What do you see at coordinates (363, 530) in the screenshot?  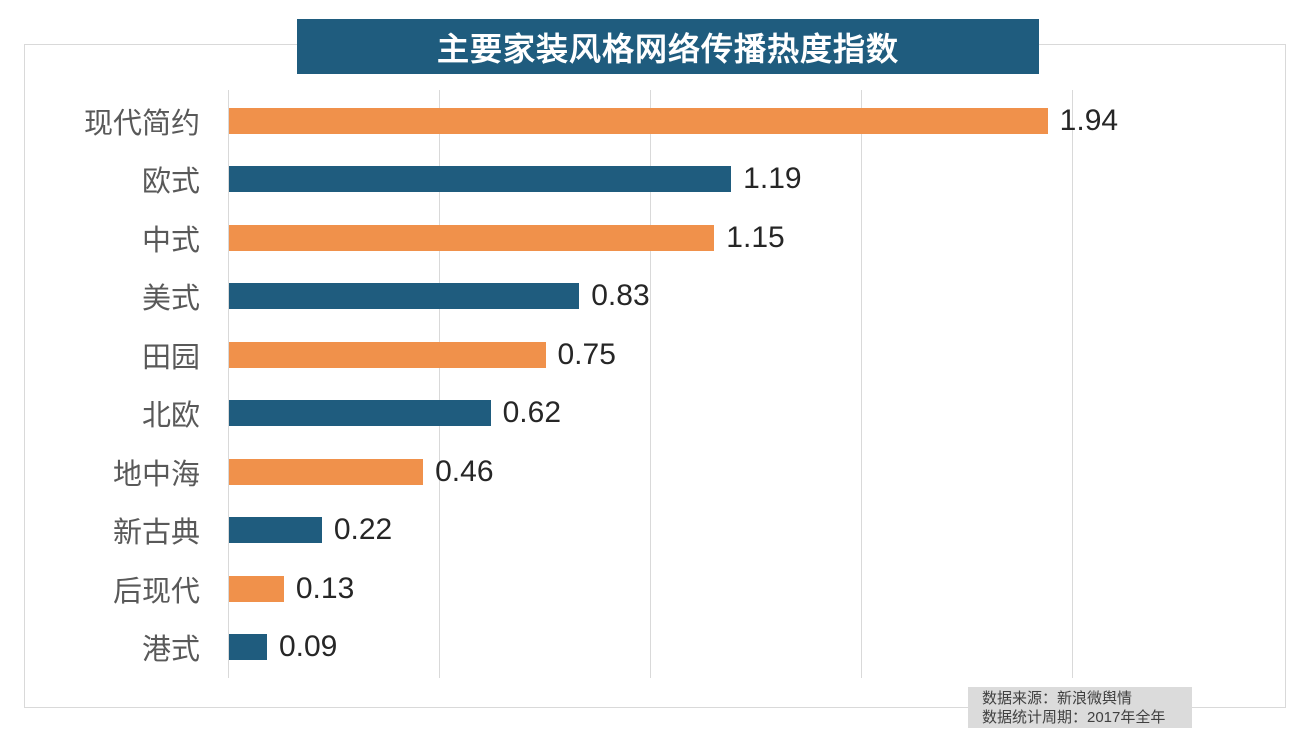 I see `value-label: 0.22` at bounding box center [363, 530].